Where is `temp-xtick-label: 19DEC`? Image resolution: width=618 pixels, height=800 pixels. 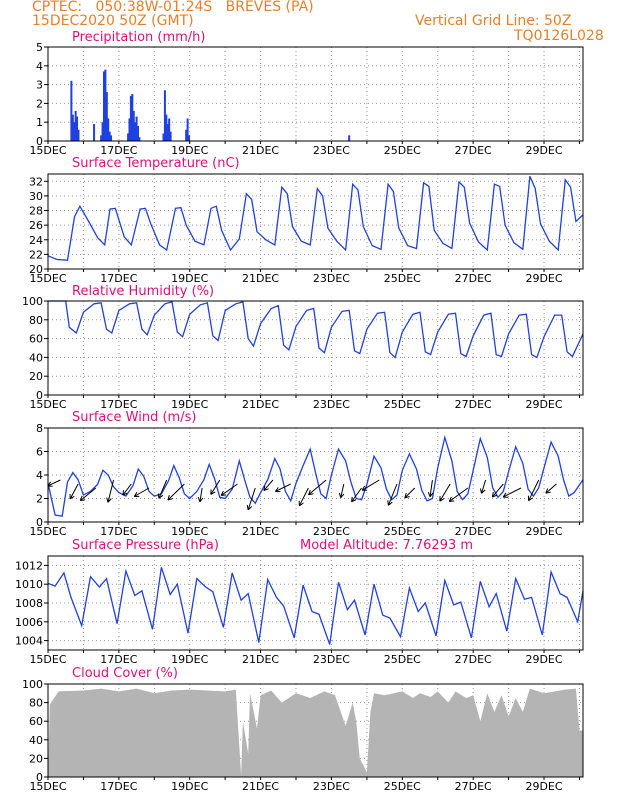 temp-xtick-label: 19DEC is located at coordinates (189, 278).